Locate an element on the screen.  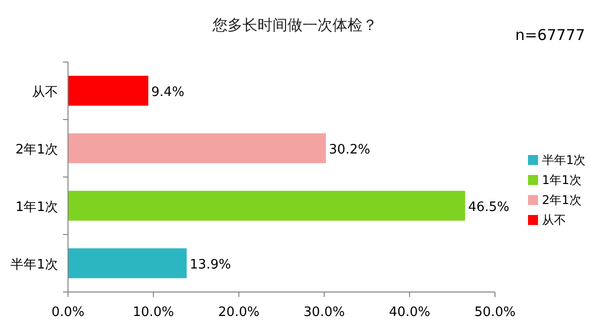
data-label: 30.2% is located at coordinates (349, 150).